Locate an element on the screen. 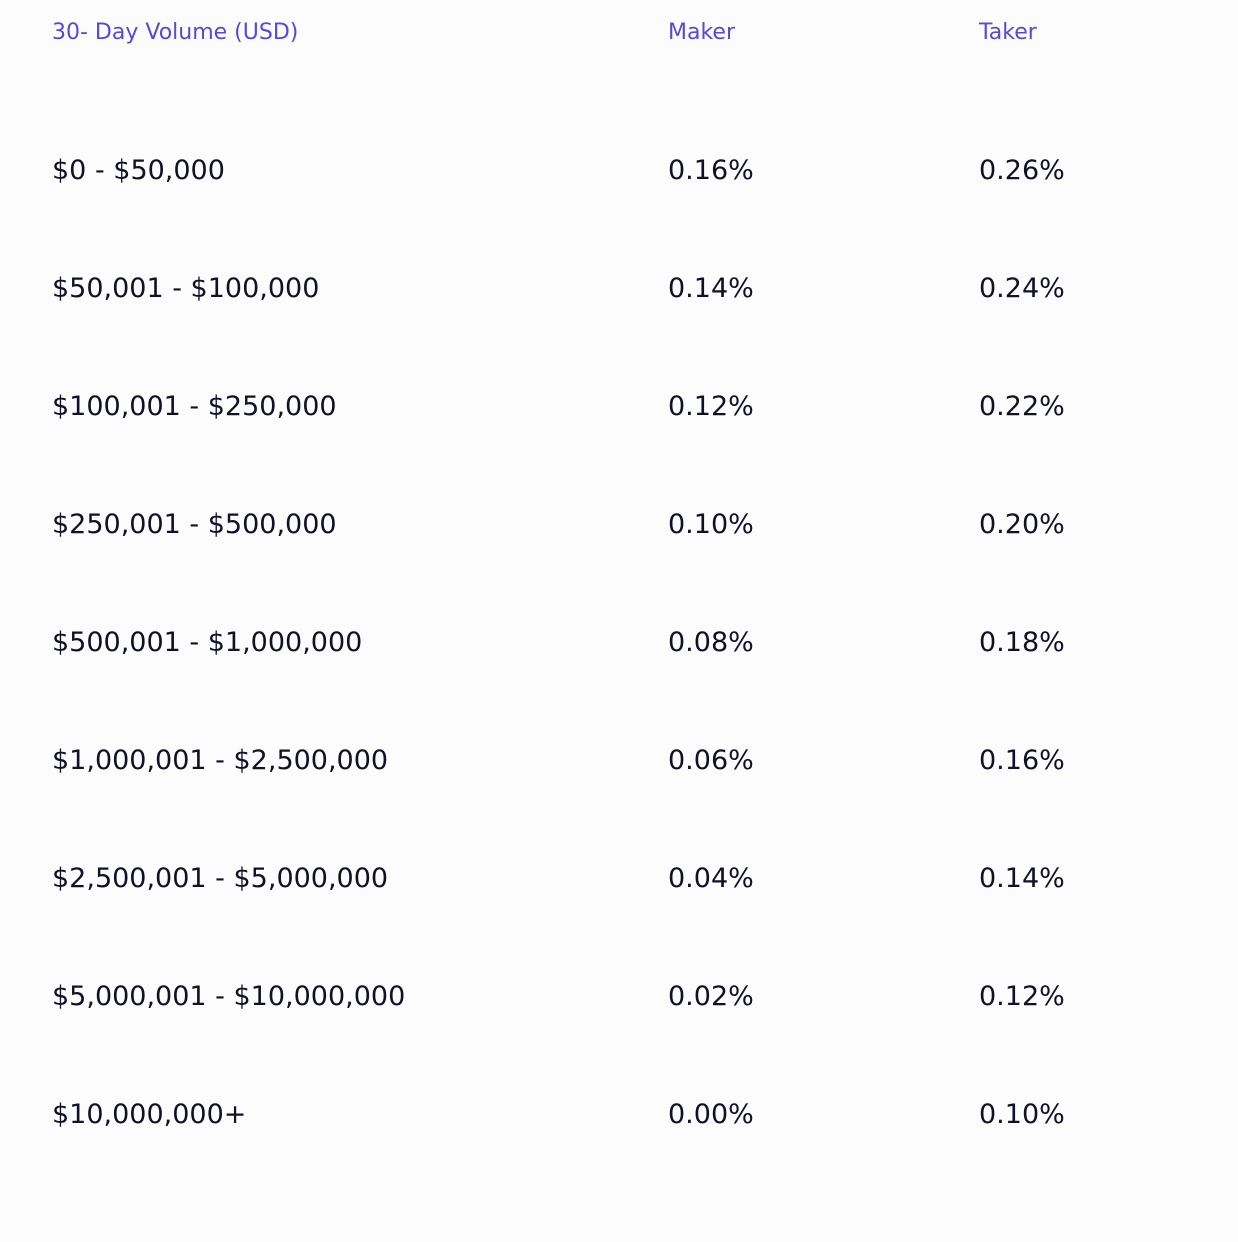  column-header: 30- Day Volume (USD) is located at coordinates (175, 32).